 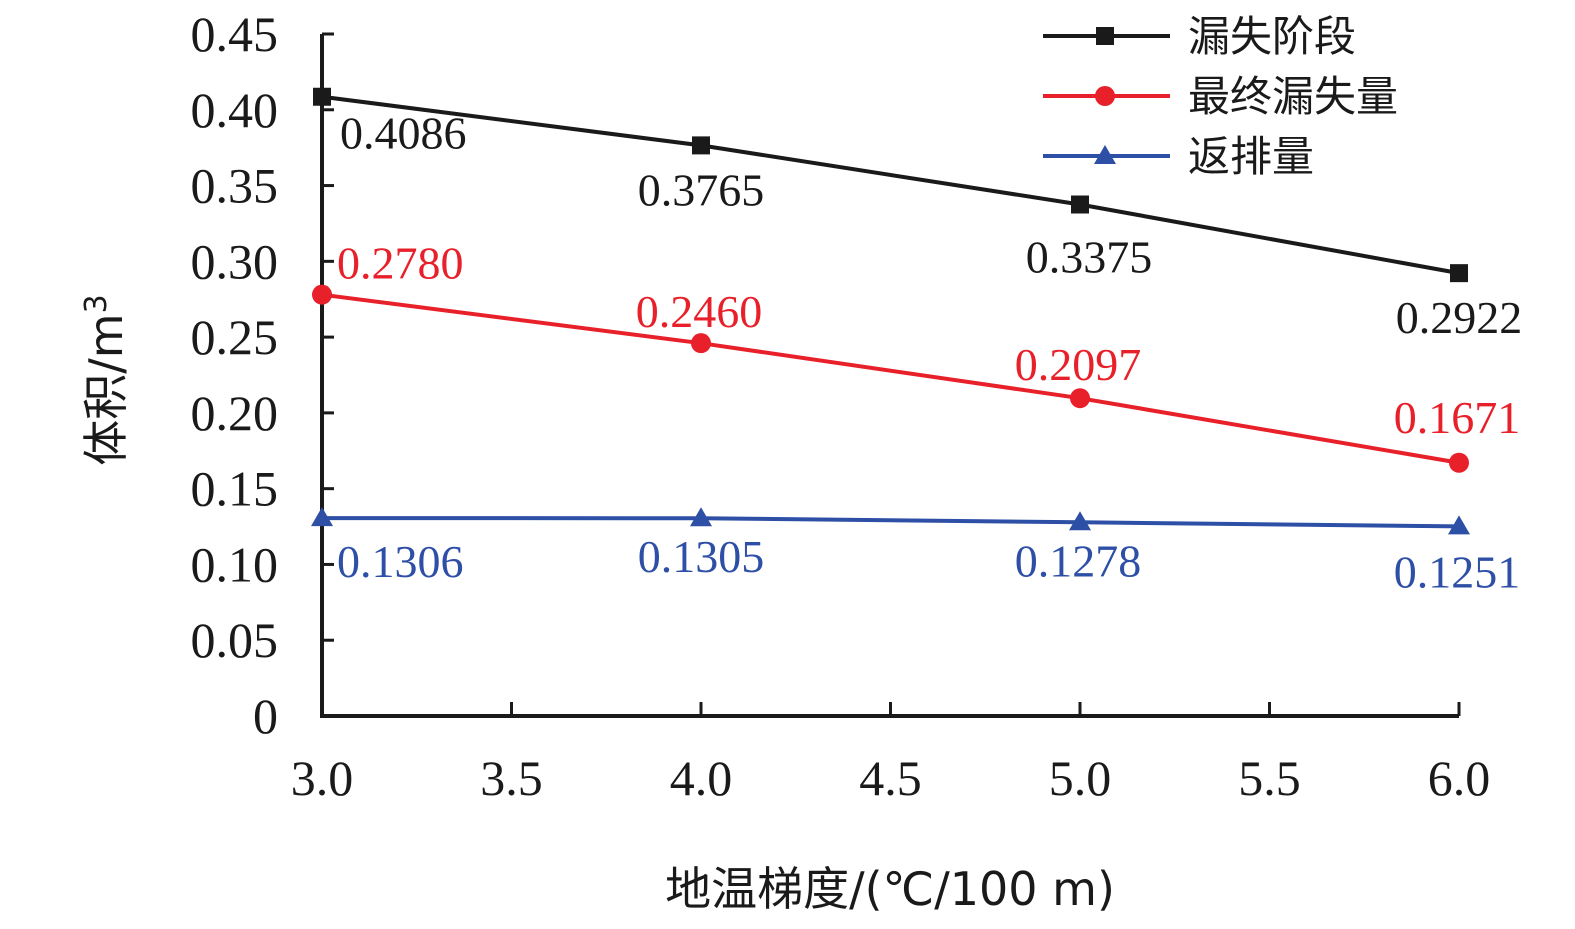 I want to click on x-tick-label: 5.5, so click(x=1269, y=778).